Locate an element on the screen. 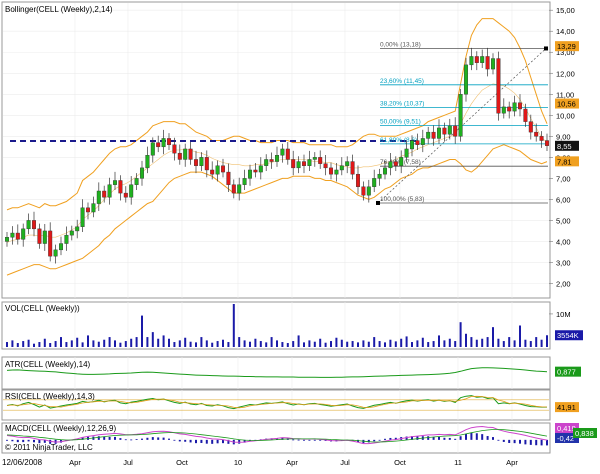  x-tick-label: Oct is located at coordinates (182, 462).